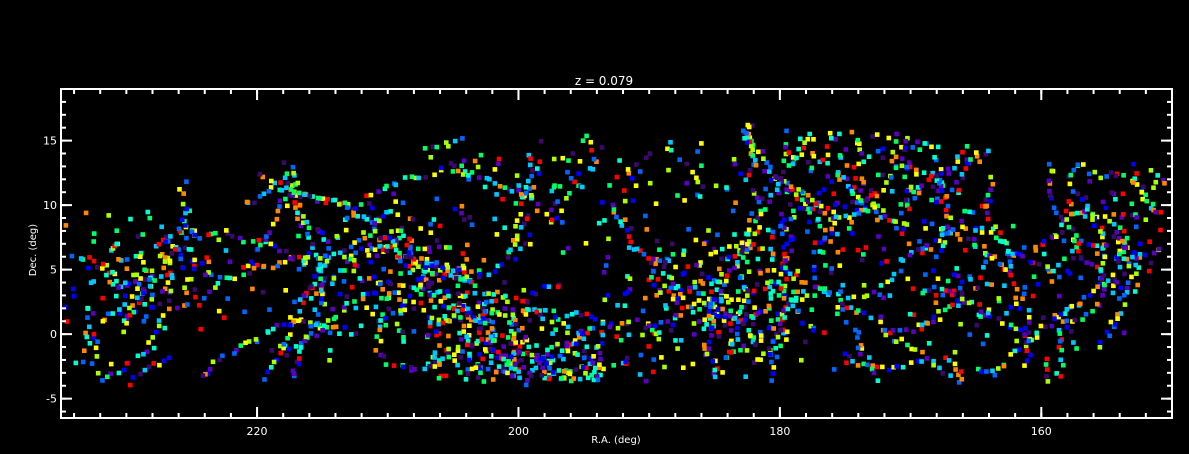 The height and width of the screenshot is (454, 1189). What do you see at coordinates (1041, 431) in the screenshot?
I see `x-tick-label: 160` at bounding box center [1041, 431].